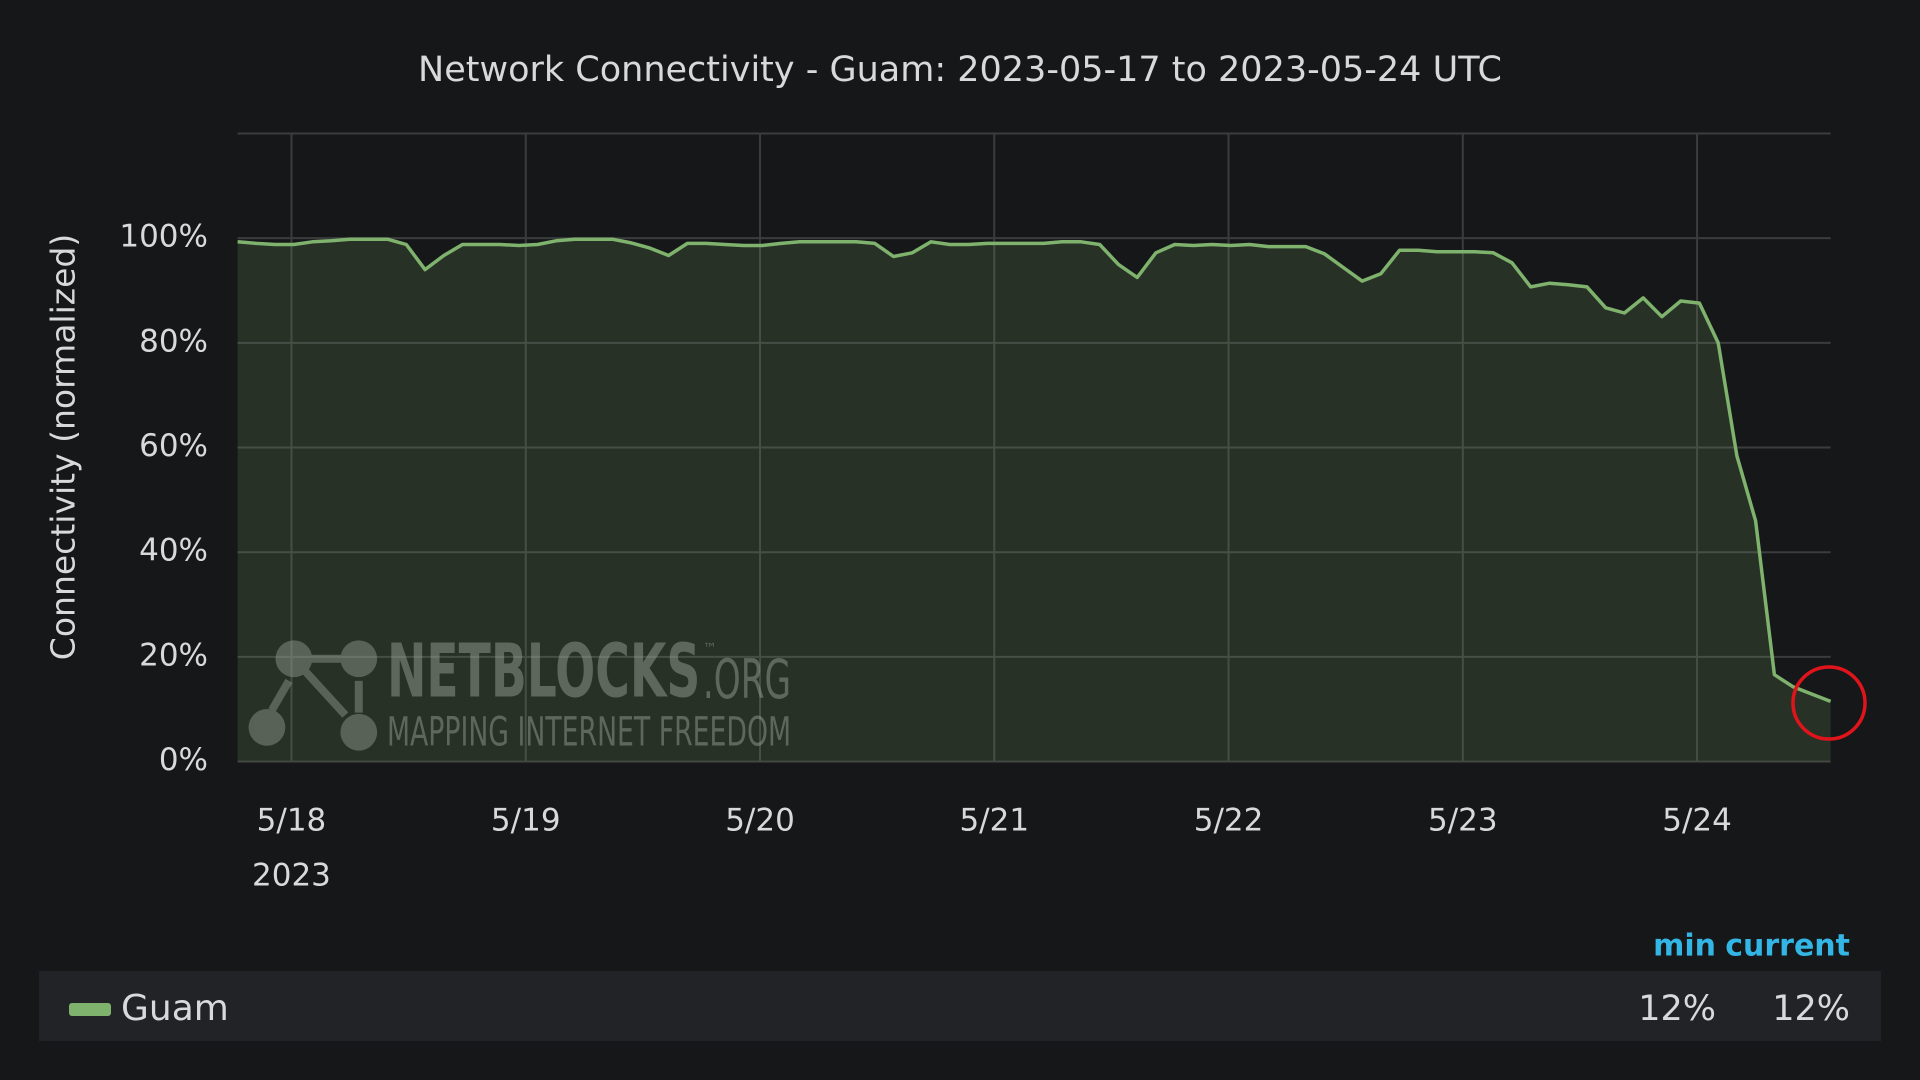  I want to click on y-tick-label: 100%, so click(163, 237).